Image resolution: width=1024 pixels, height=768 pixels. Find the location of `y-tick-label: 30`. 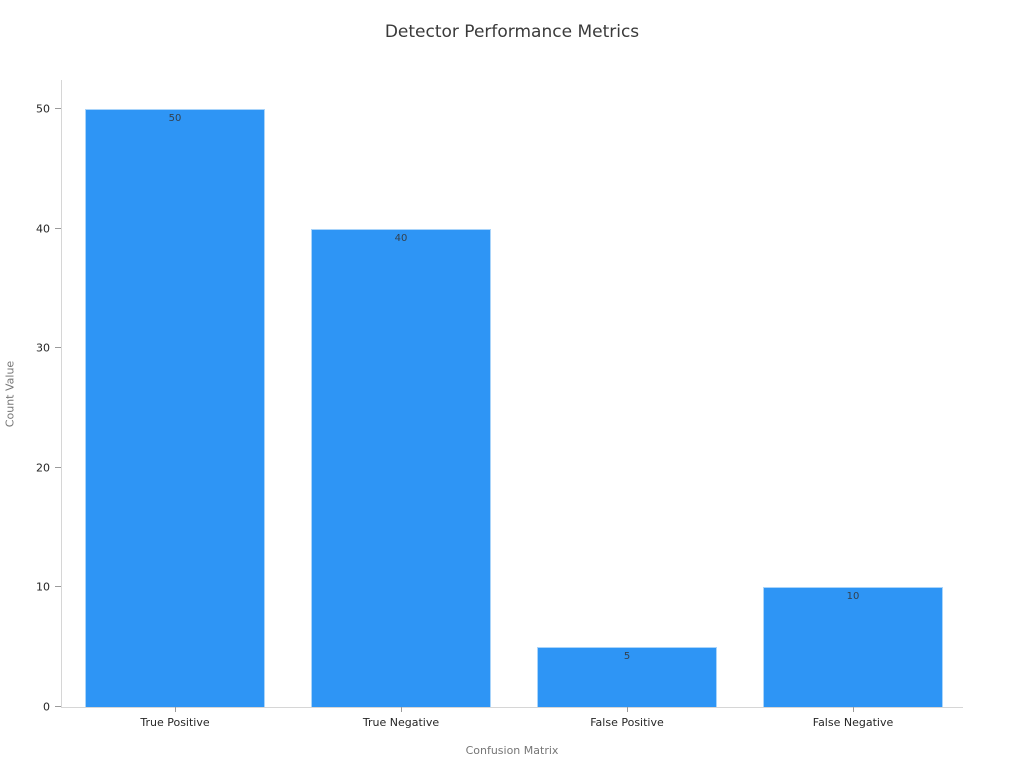

y-tick-label: 30 is located at coordinates (43, 348).